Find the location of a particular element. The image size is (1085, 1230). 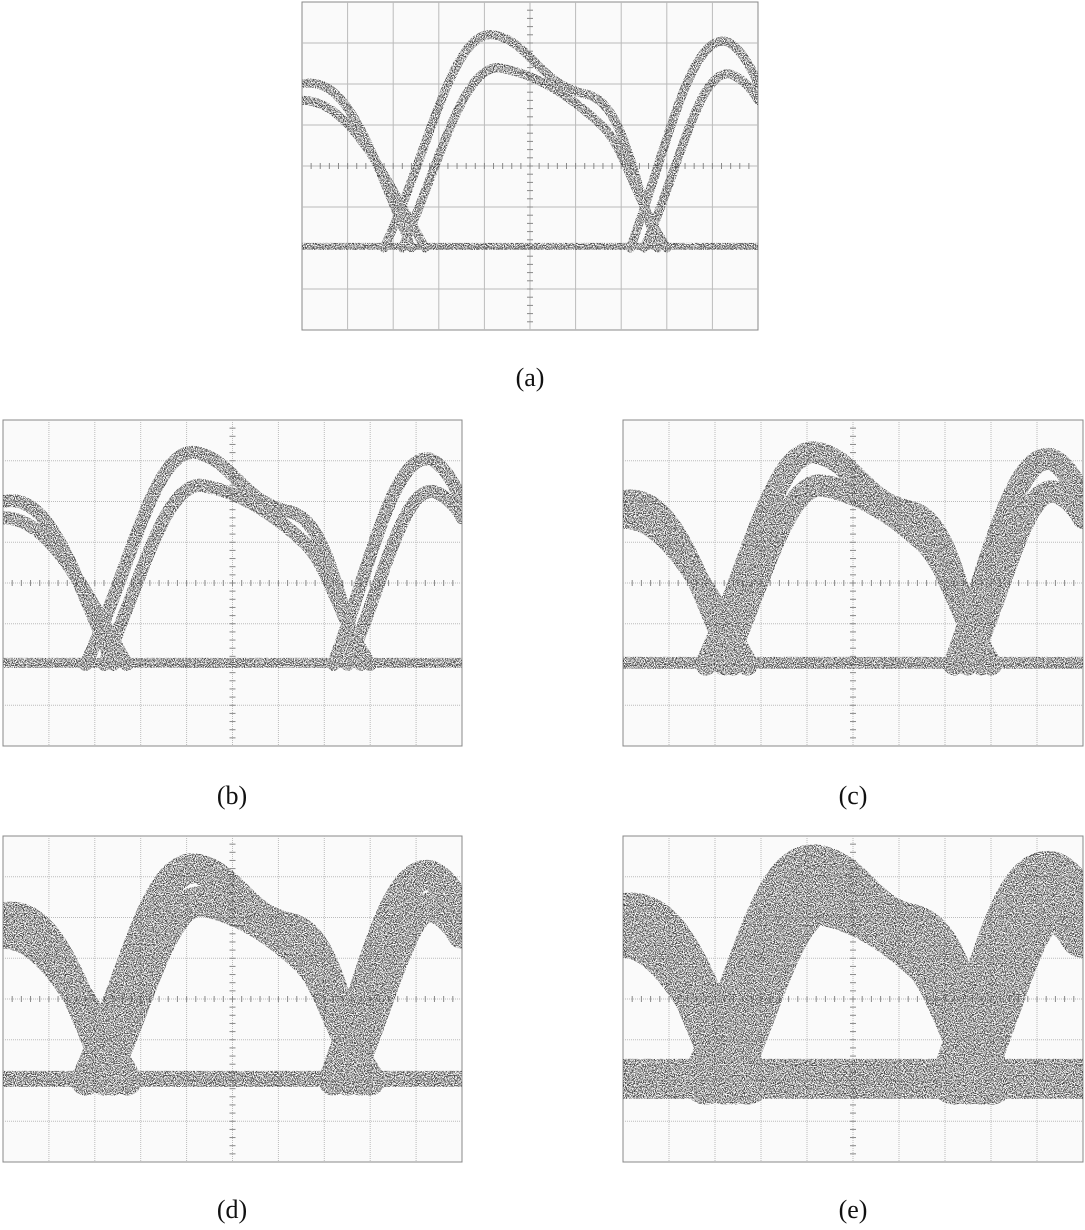

panel-label: (c) is located at coordinates (853, 795).